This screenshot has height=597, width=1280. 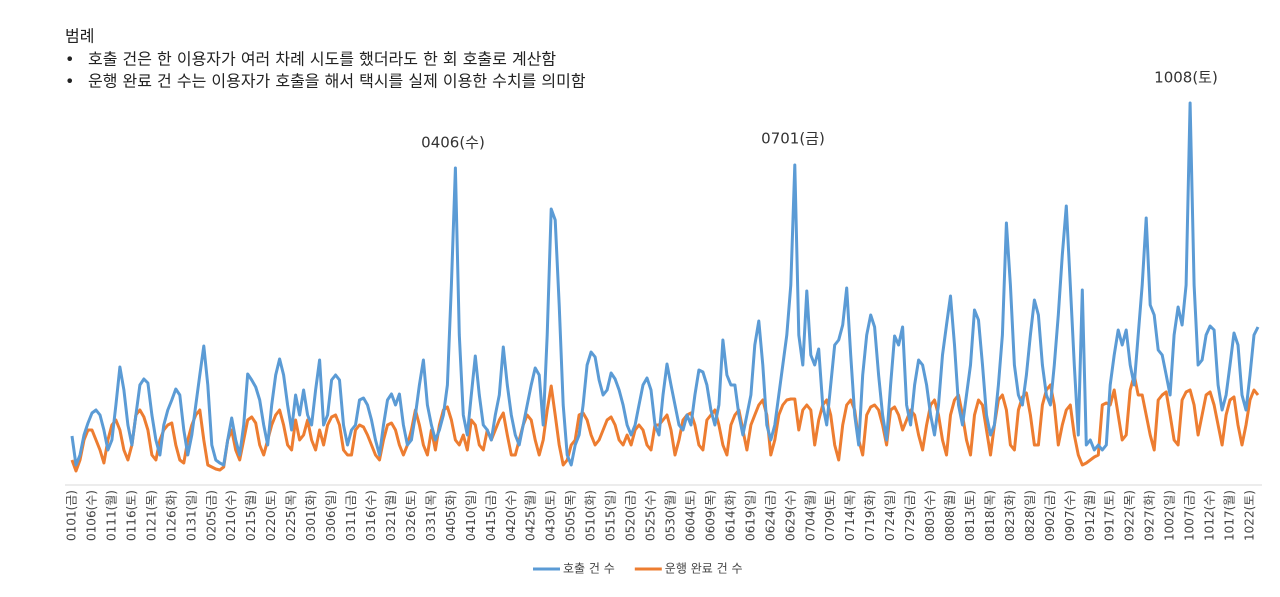 What do you see at coordinates (1050, 515) in the screenshot?
I see `x-tick-label: 0902(금)` at bounding box center [1050, 515].